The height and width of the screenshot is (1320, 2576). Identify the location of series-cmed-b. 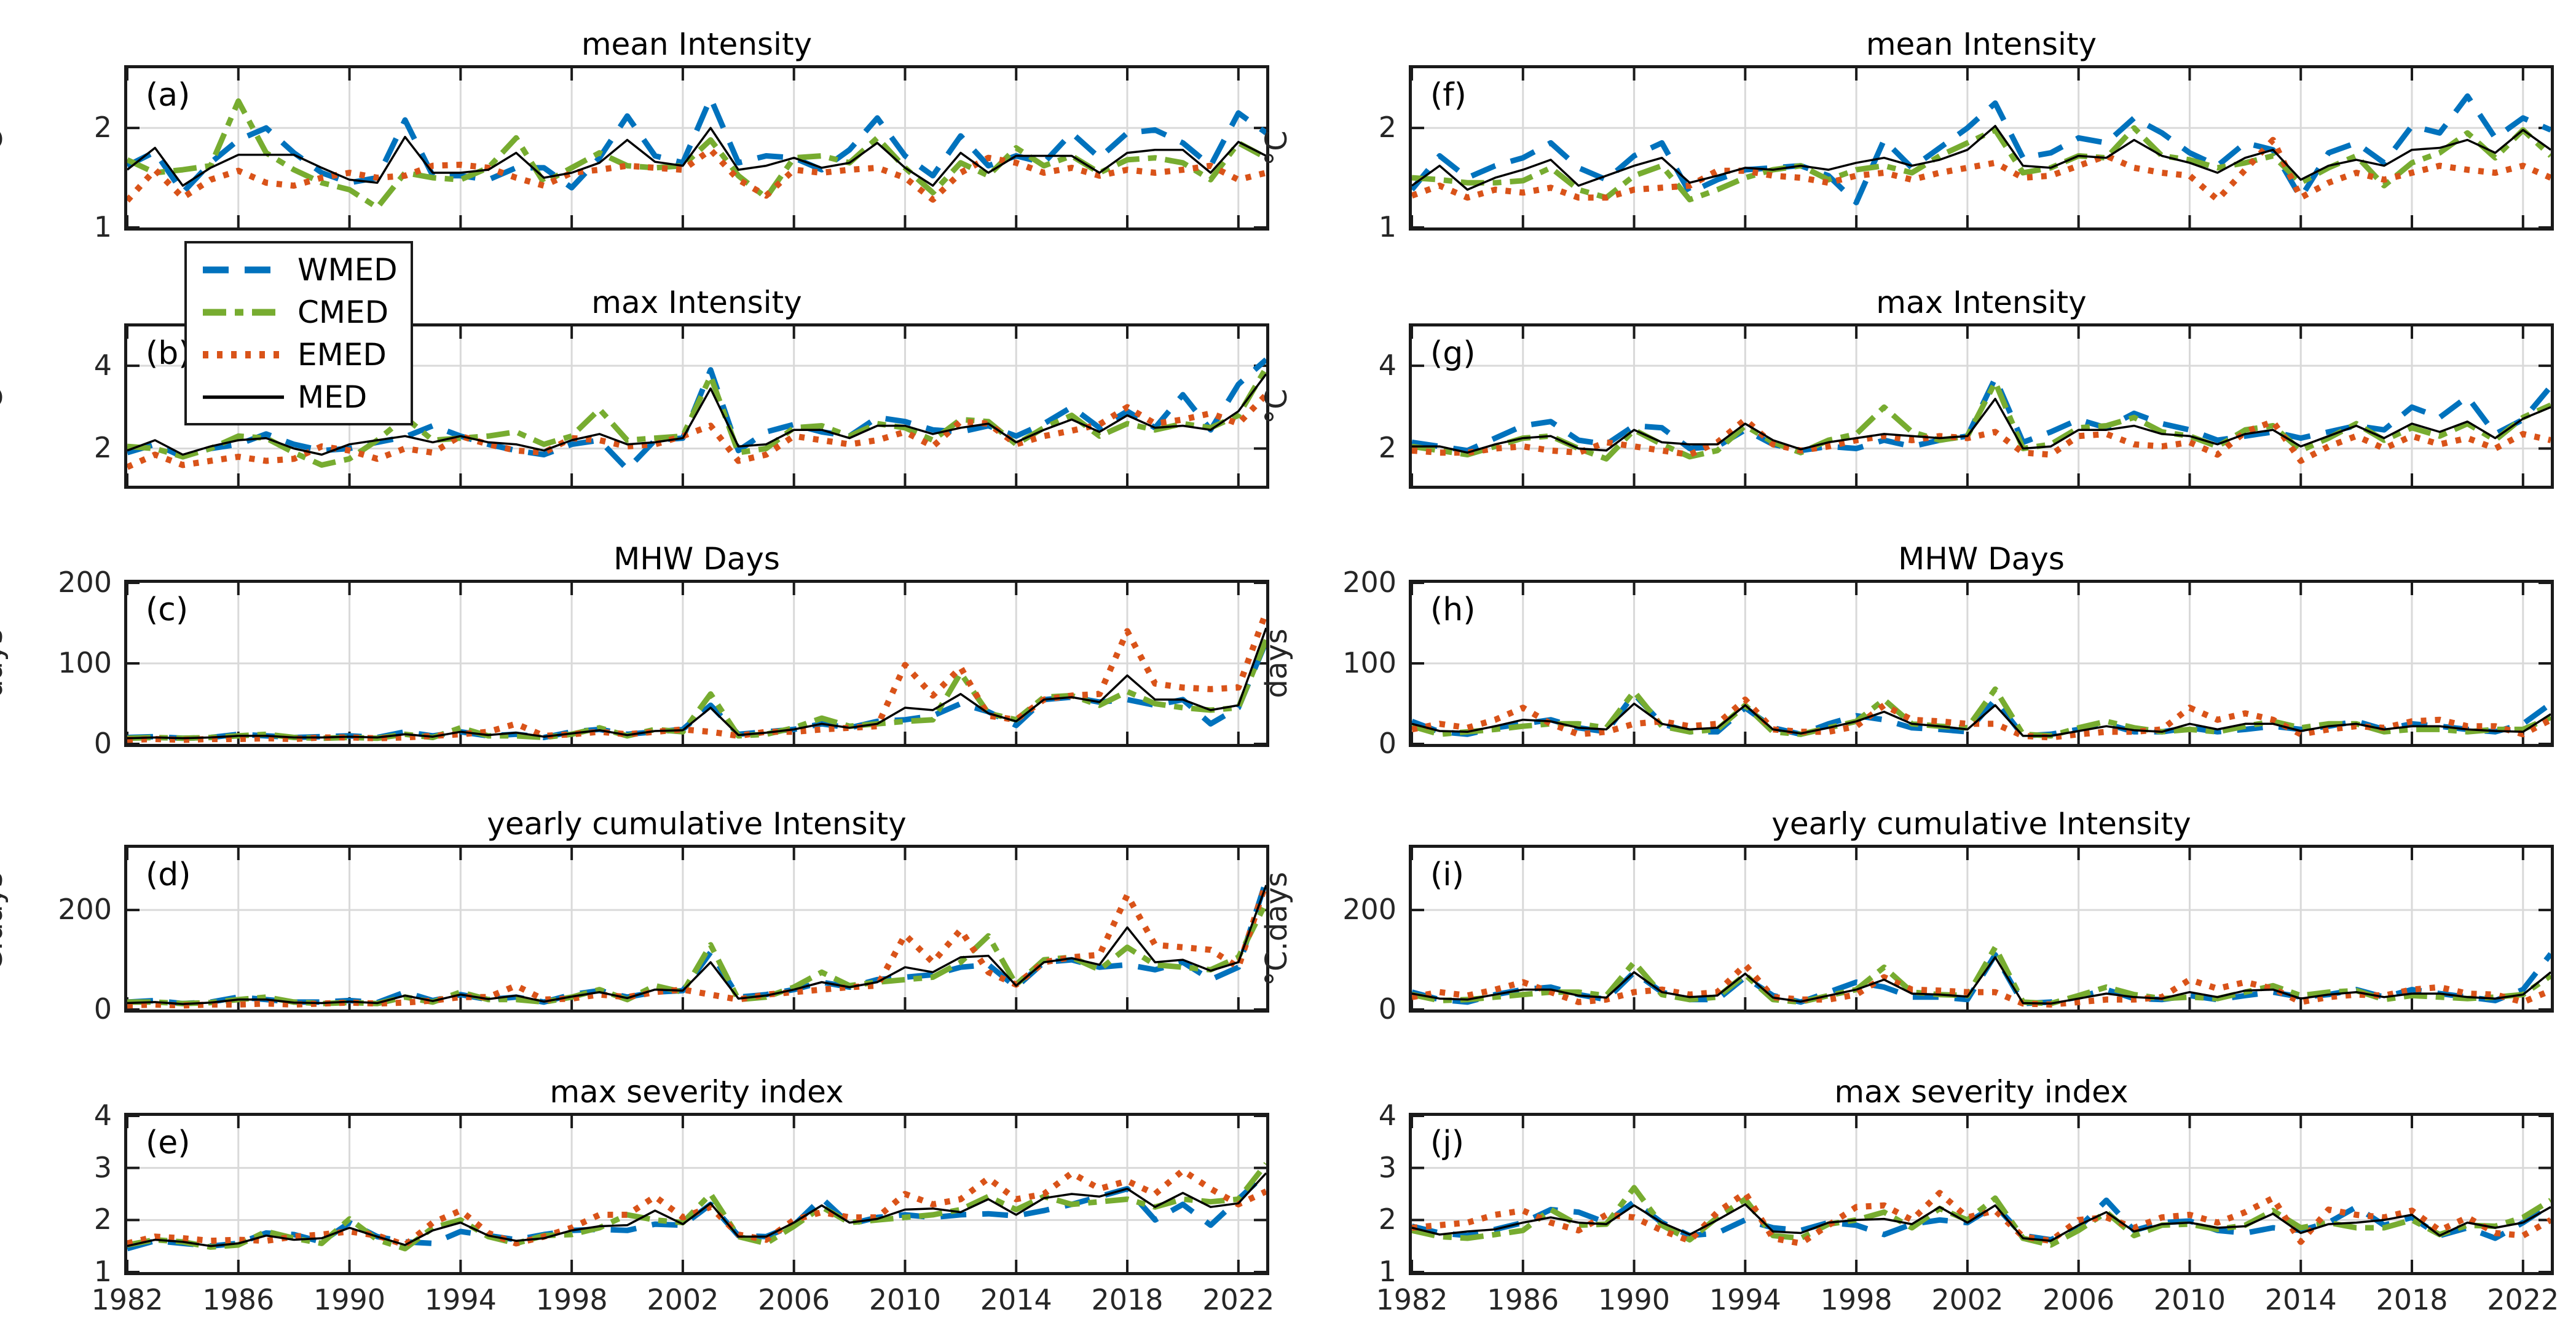
(696, 417).